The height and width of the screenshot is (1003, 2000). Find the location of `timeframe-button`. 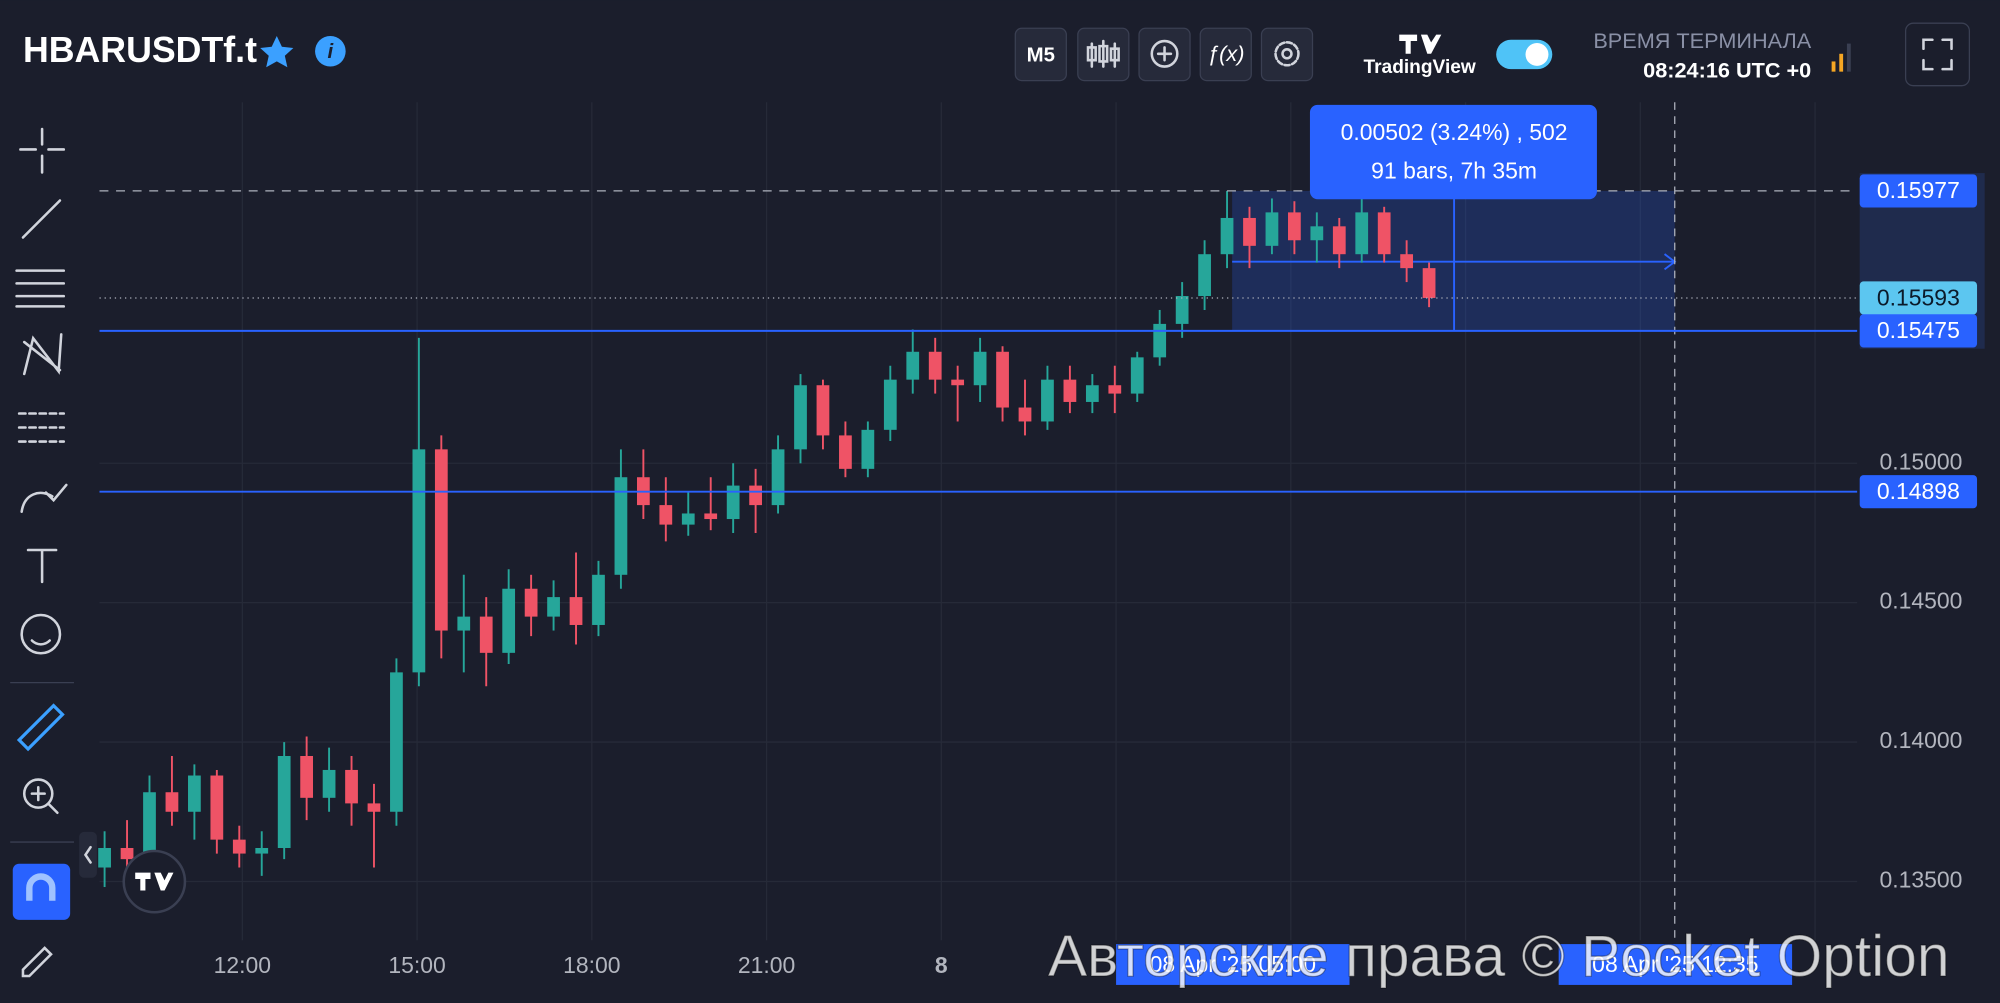

timeframe-button is located at coordinates (1040, 54).